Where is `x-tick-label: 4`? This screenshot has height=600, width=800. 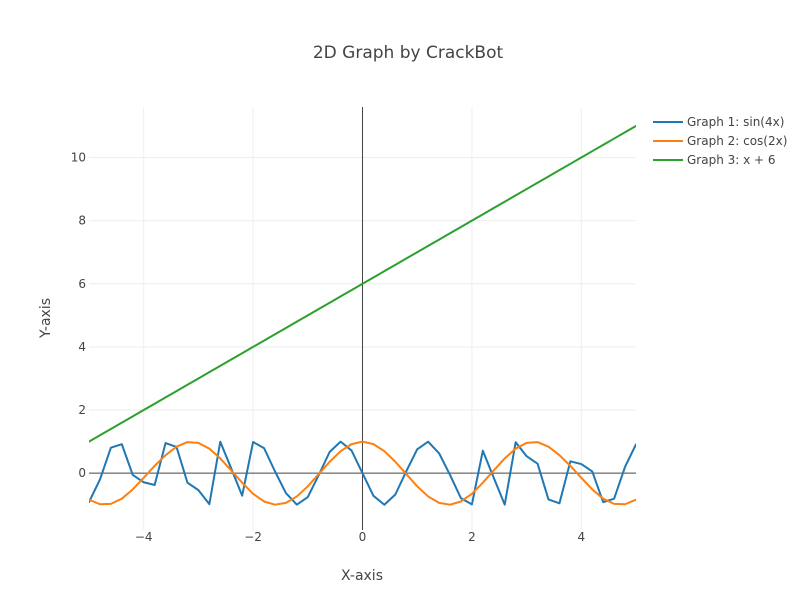 x-tick-label: 4 is located at coordinates (581, 537).